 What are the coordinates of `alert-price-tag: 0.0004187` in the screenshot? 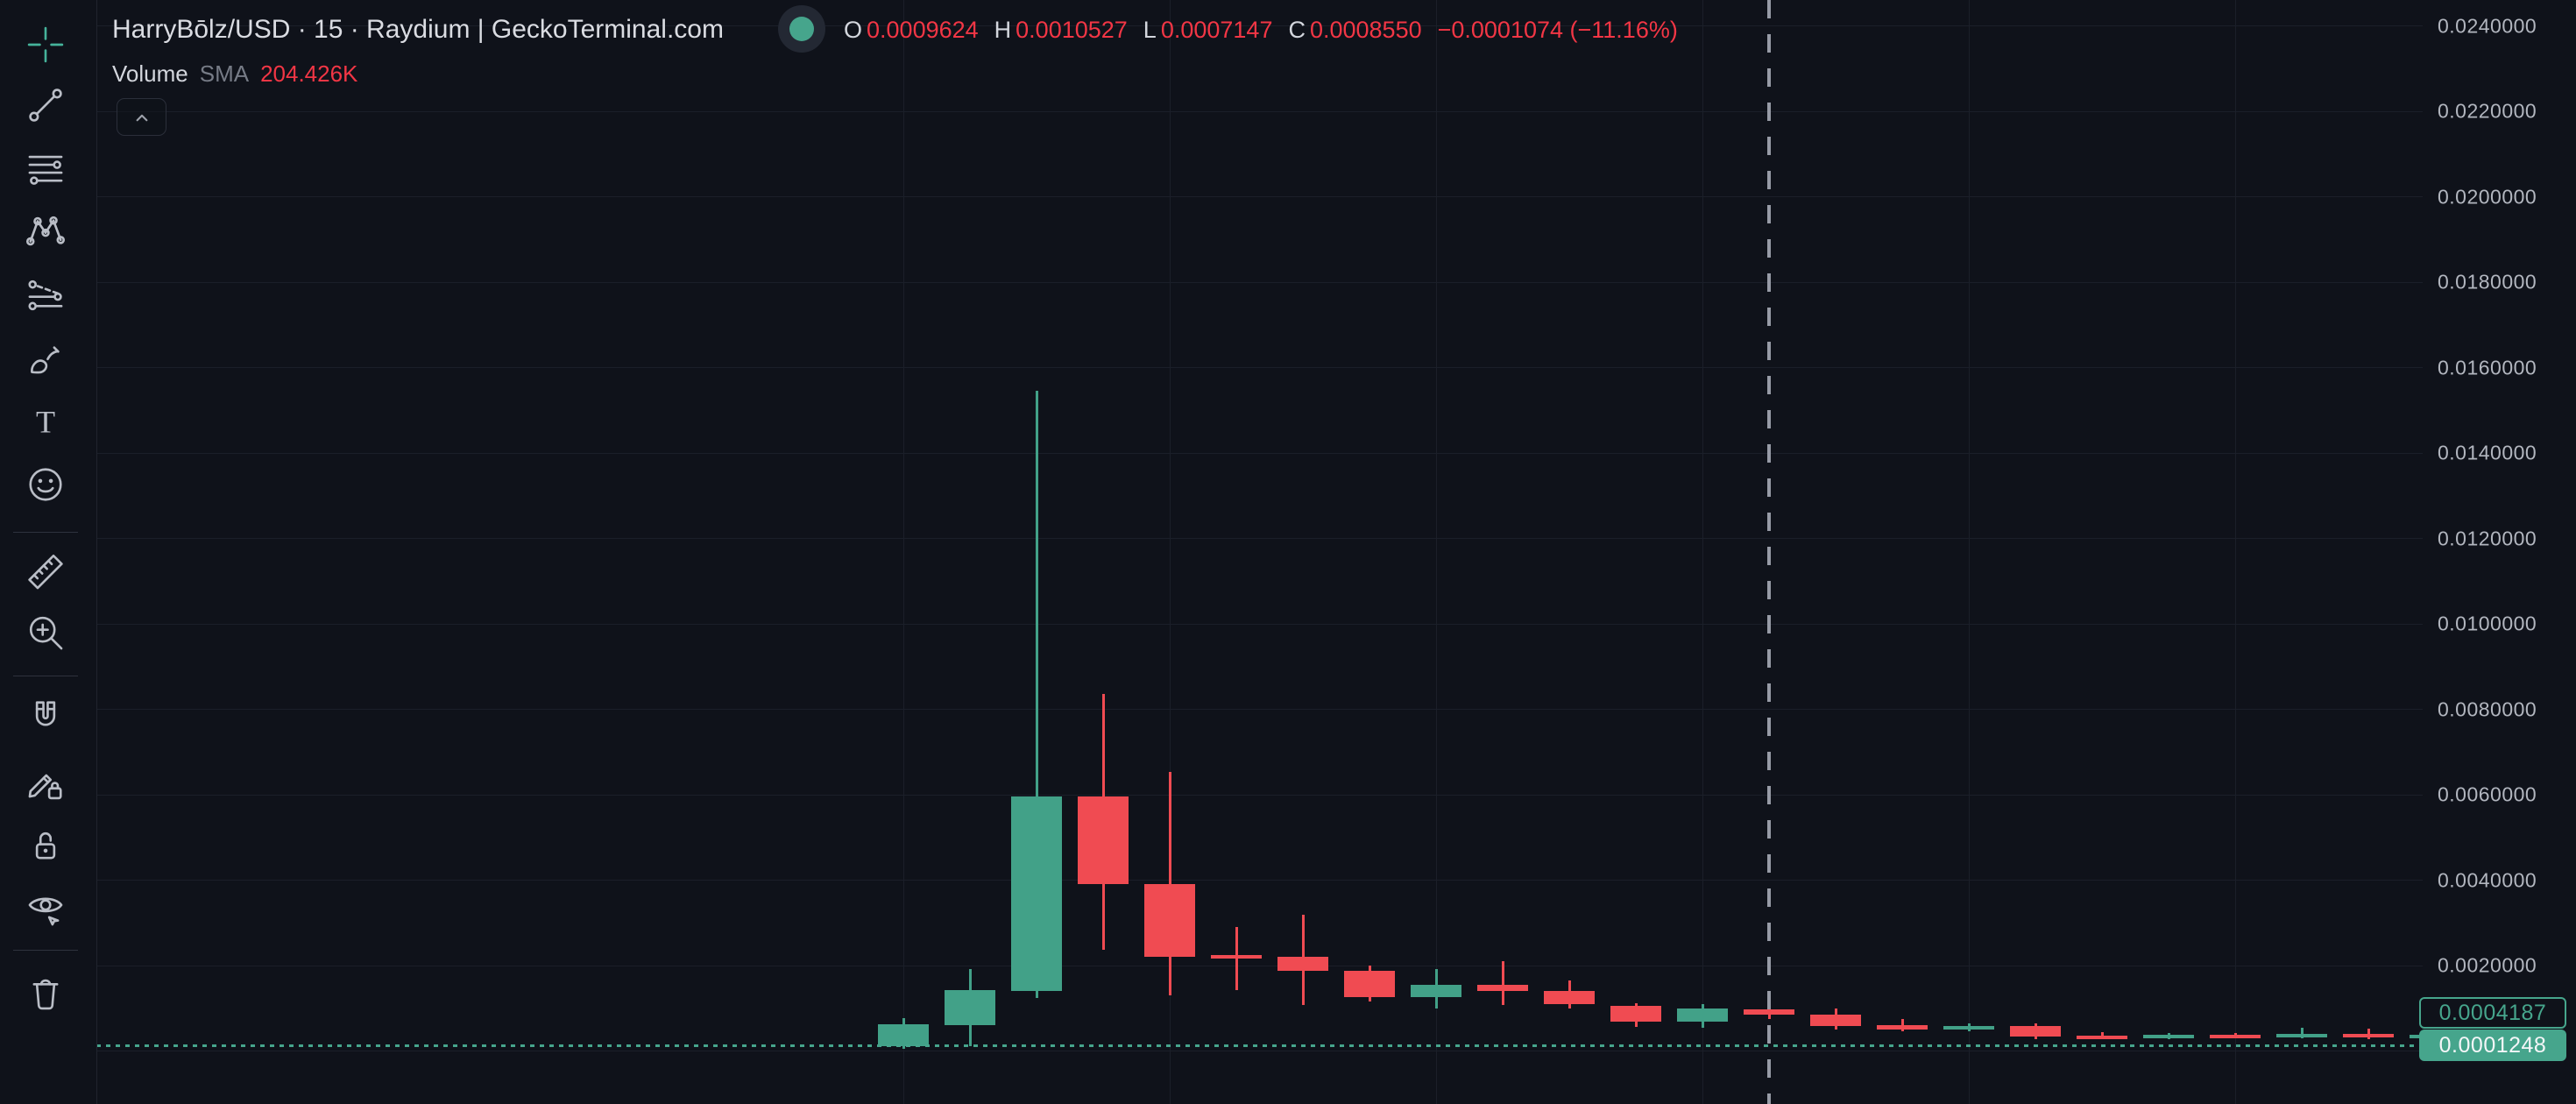 It's located at (2492, 1013).